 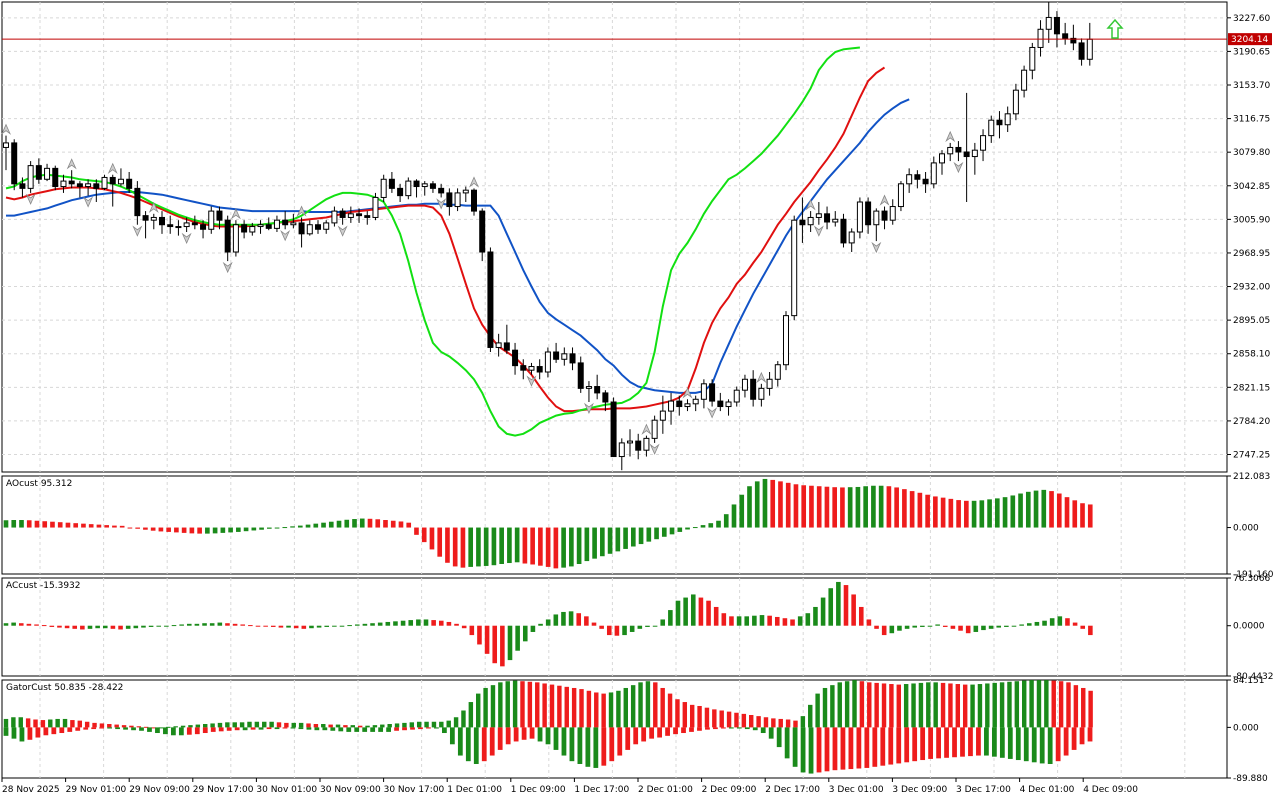 I want to click on y-tick-label: 212.083, so click(x=1251, y=477).